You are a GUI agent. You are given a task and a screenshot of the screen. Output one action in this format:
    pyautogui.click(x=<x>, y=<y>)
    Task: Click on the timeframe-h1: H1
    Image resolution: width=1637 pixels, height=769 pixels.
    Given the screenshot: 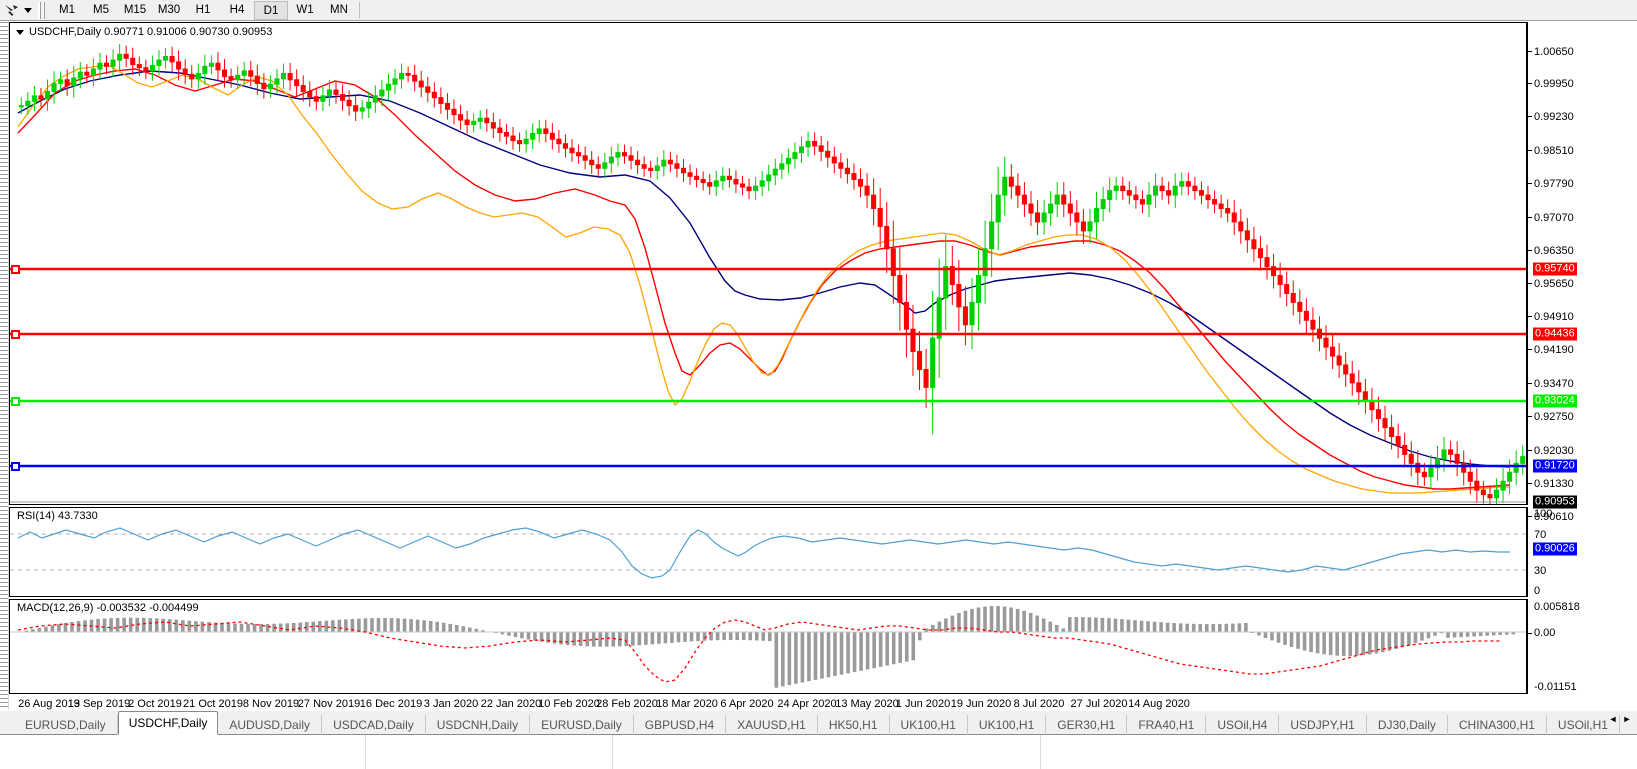 What is the action you would take?
    pyautogui.click(x=203, y=9)
    